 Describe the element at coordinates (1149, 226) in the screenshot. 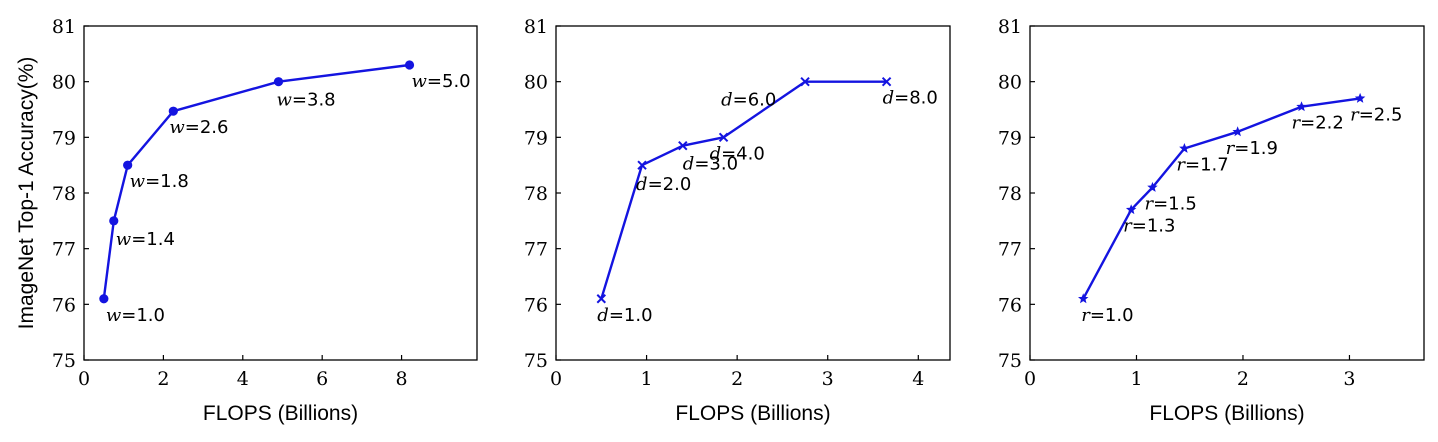

I see `point-label: r=1.3` at that location.